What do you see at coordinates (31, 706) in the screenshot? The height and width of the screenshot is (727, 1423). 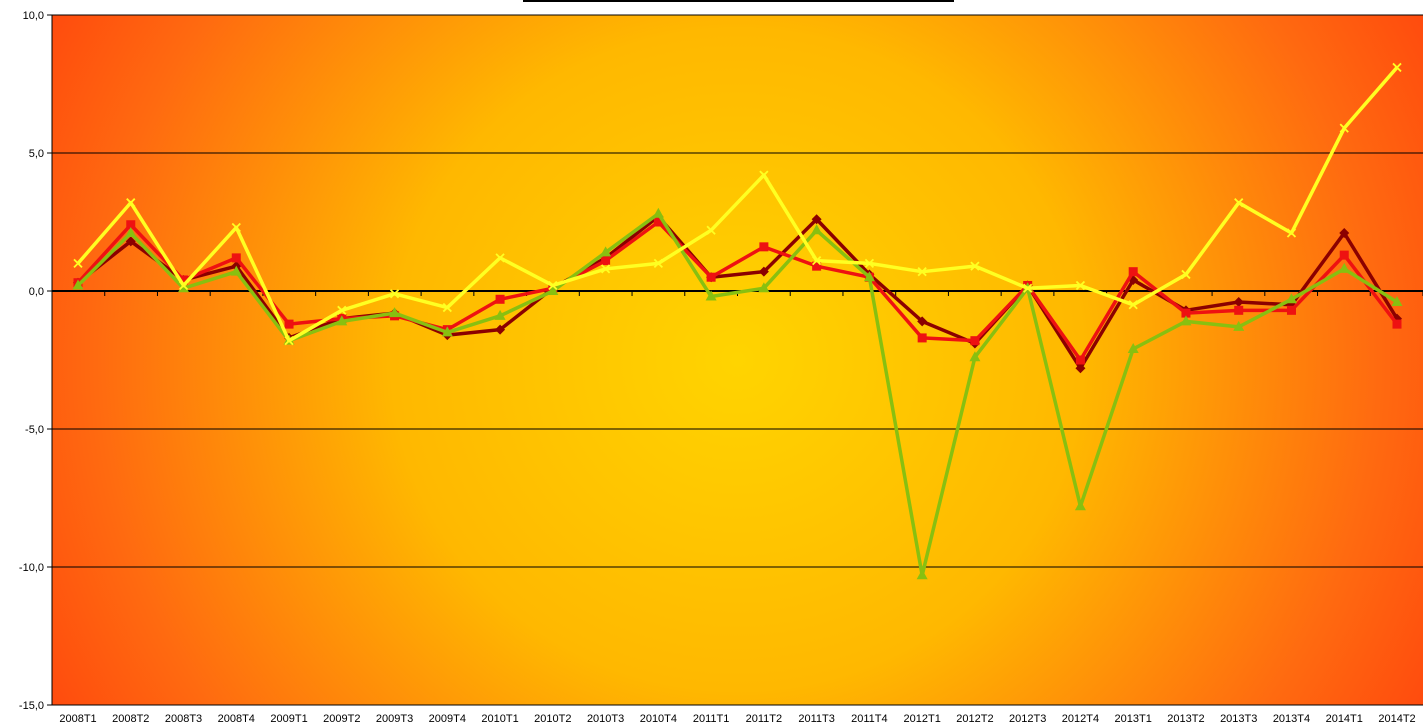 I see `y-tick-label: -15,0` at bounding box center [31, 706].